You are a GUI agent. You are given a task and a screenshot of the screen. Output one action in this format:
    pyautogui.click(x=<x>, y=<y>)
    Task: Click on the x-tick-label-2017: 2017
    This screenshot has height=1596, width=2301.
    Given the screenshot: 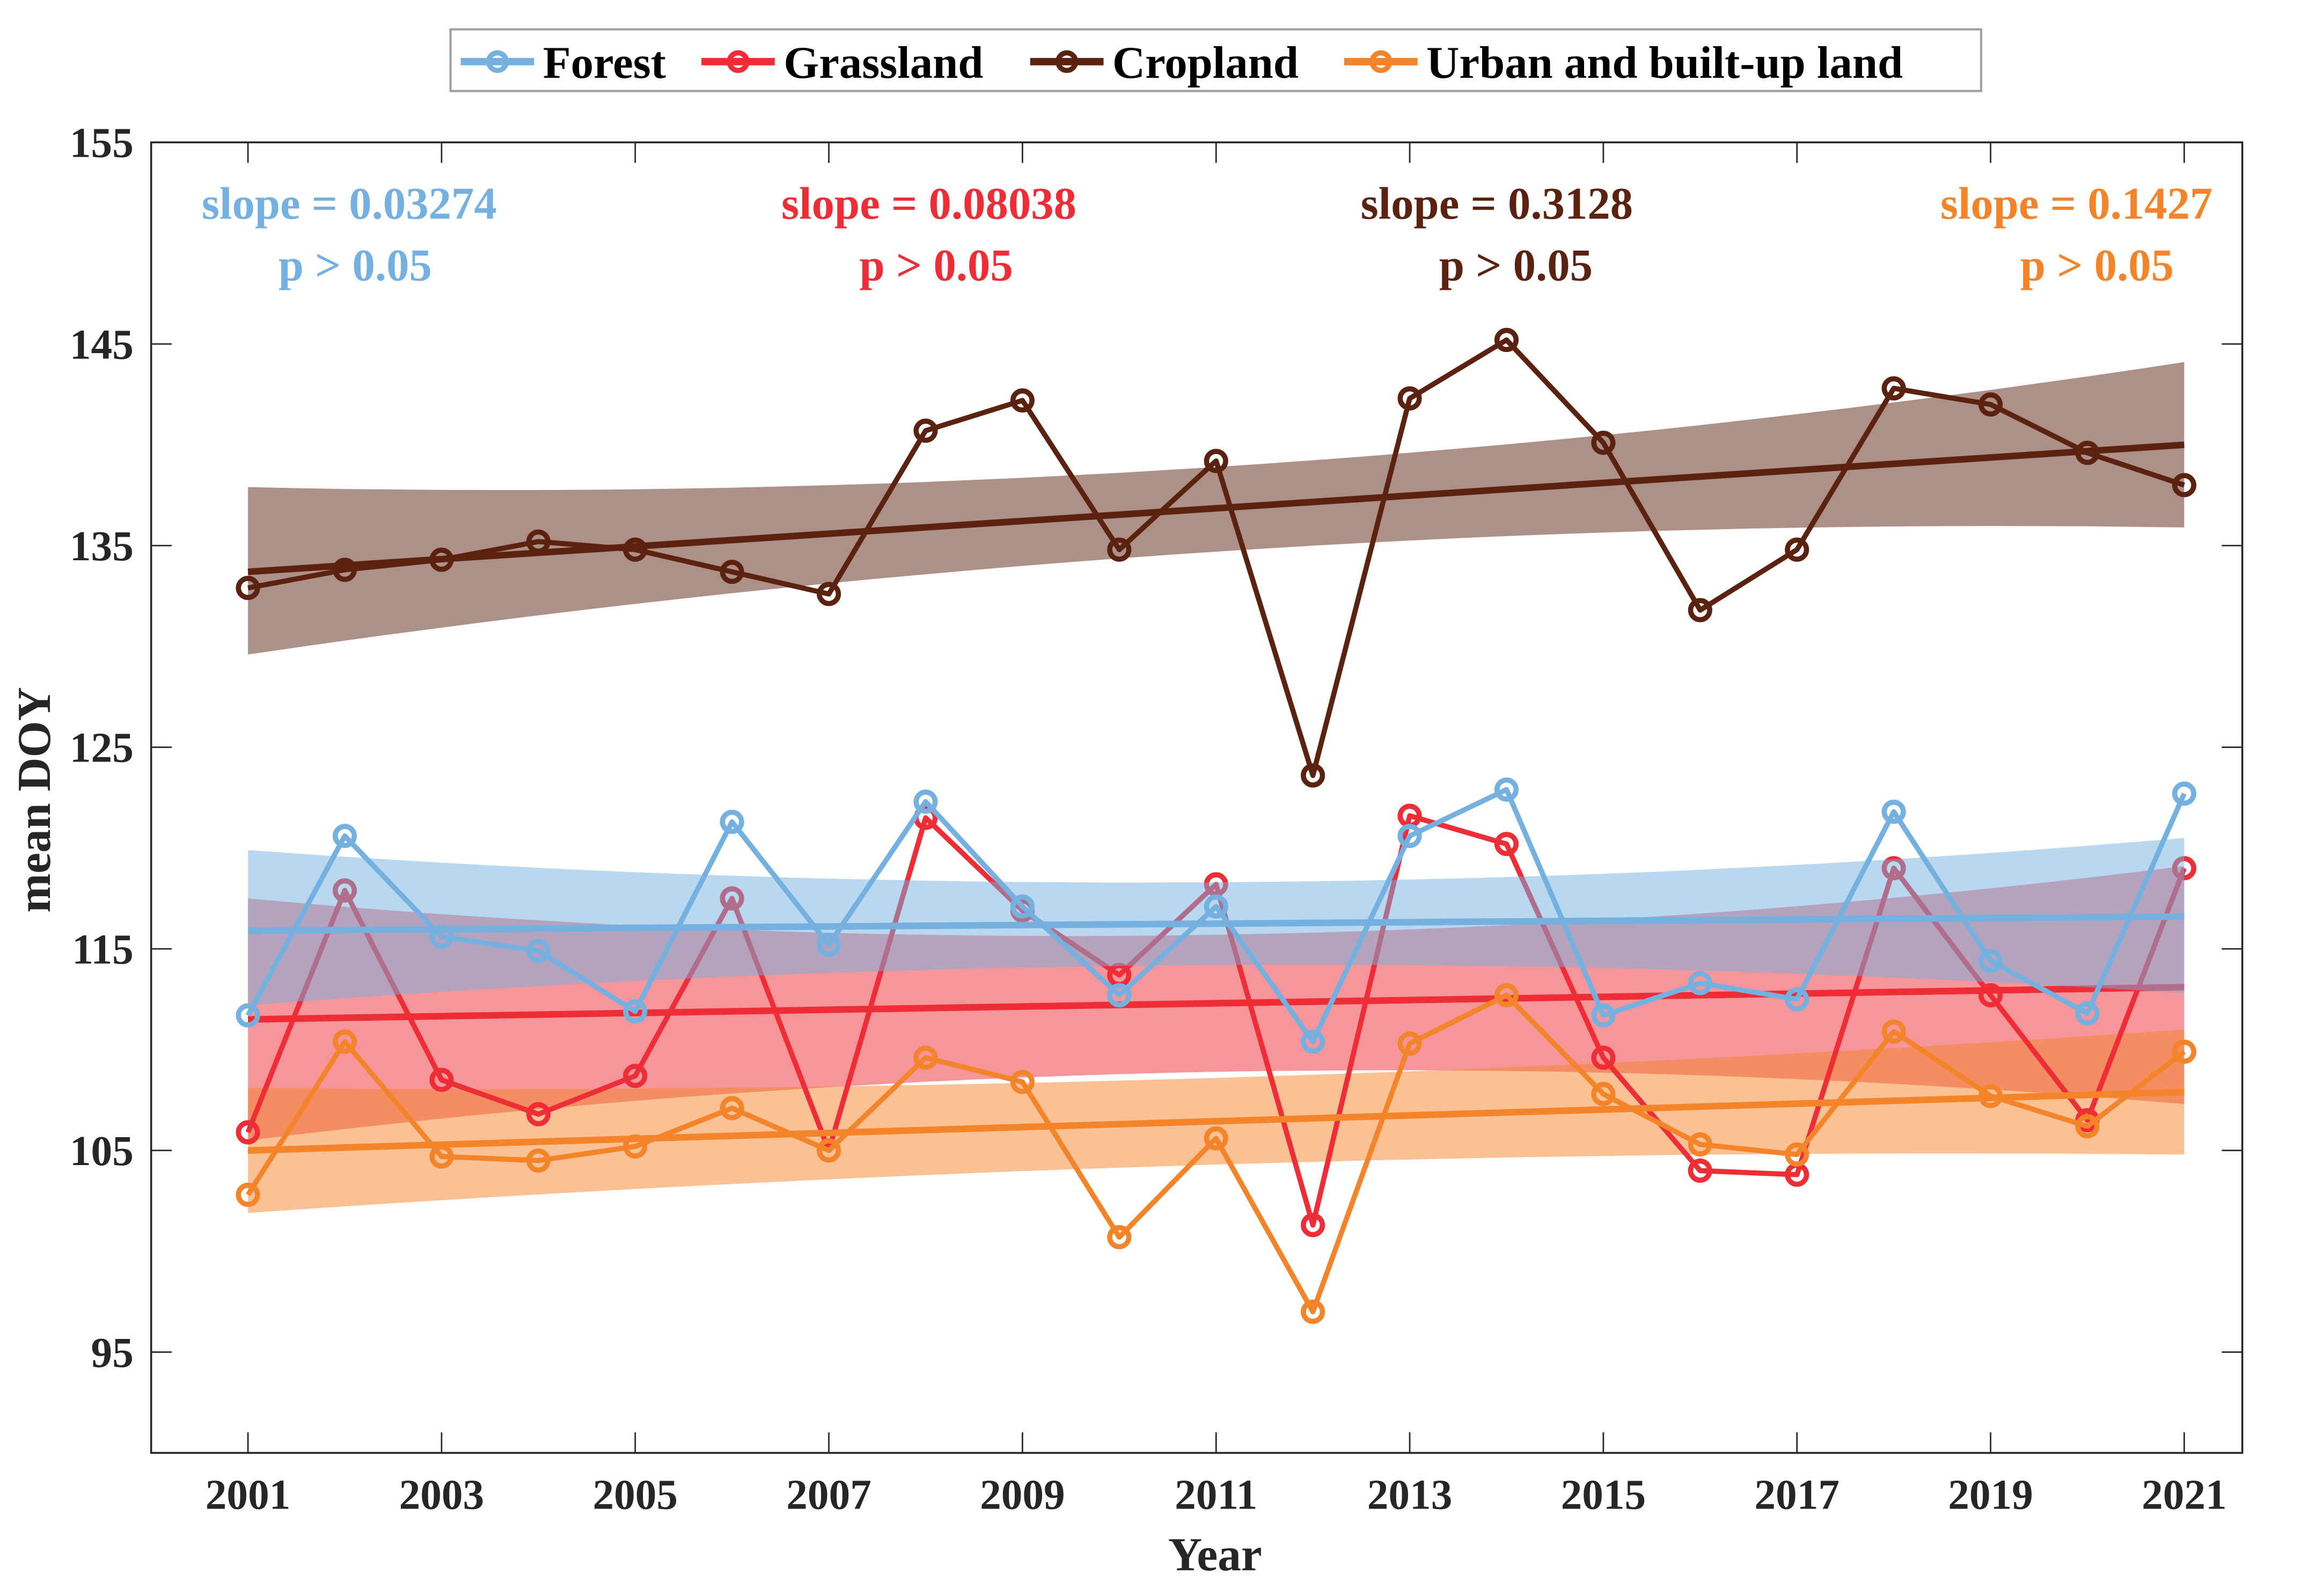 What is the action you would take?
    pyautogui.click(x=1797, y=1494)
    